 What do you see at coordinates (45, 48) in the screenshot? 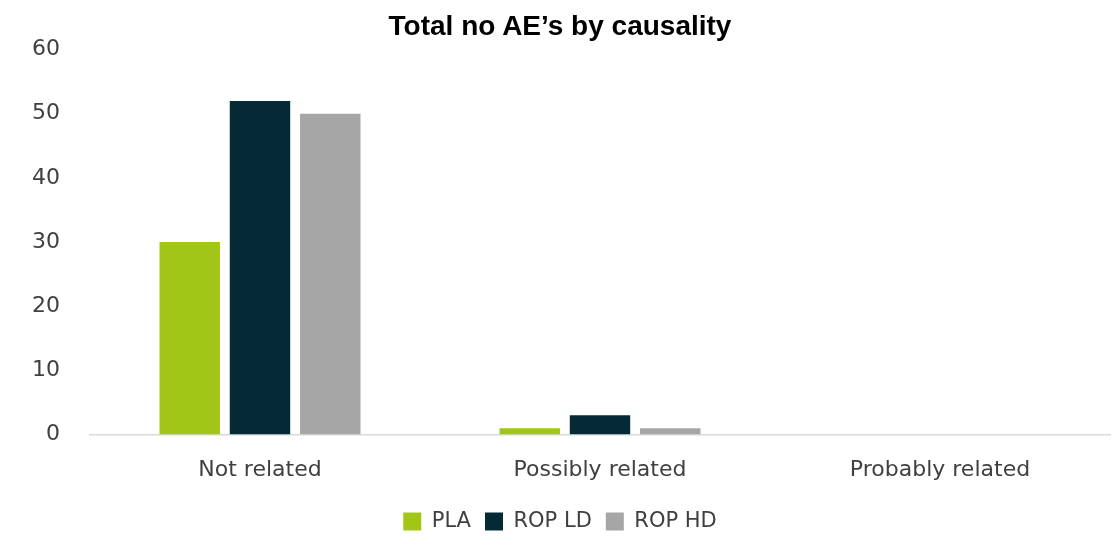
I see `y-tick-label: 60` at bounding box center [45, 48].